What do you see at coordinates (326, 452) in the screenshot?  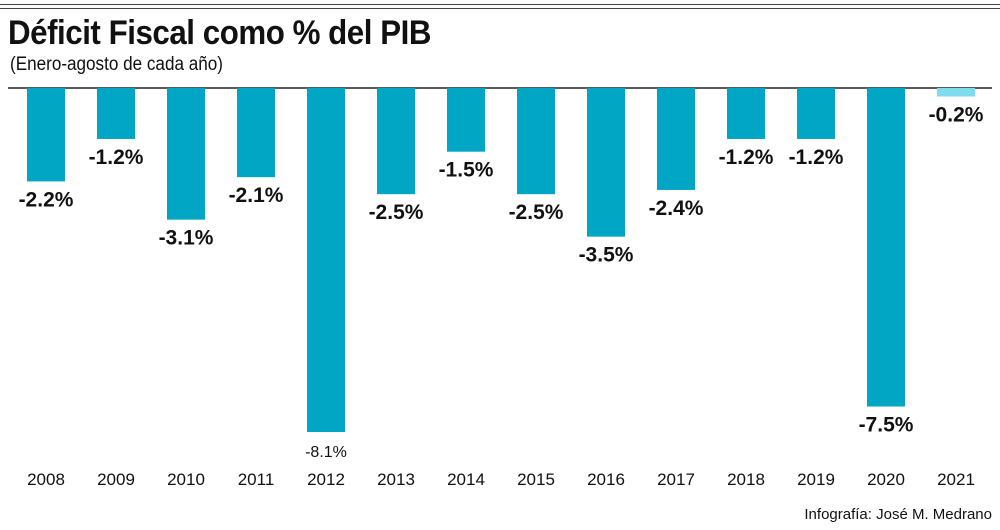 I see `value-label-2012: -8.1%` at bounding box center [326, 452].